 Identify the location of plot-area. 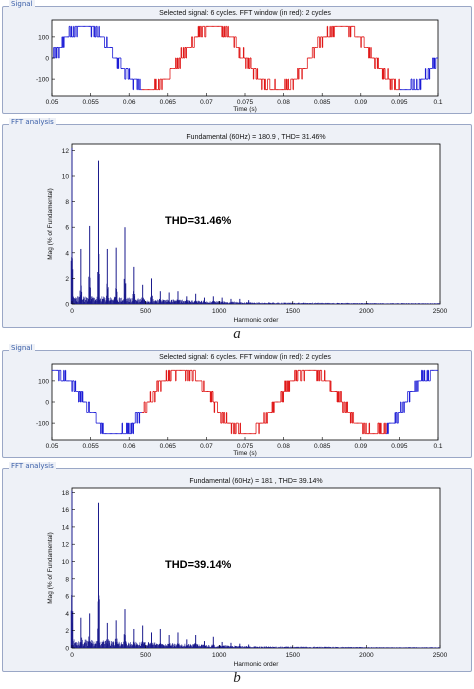
(245, 402).